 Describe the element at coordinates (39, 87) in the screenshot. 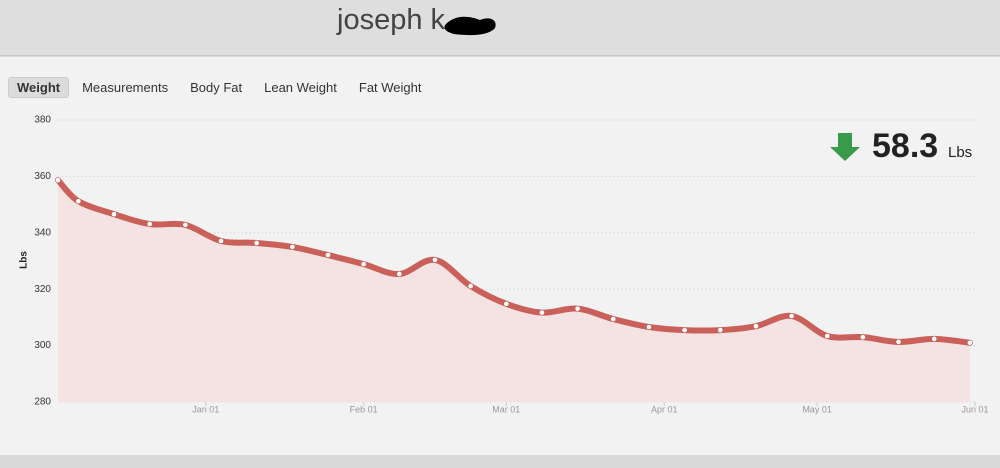

I see `tab: Weight` at that location.